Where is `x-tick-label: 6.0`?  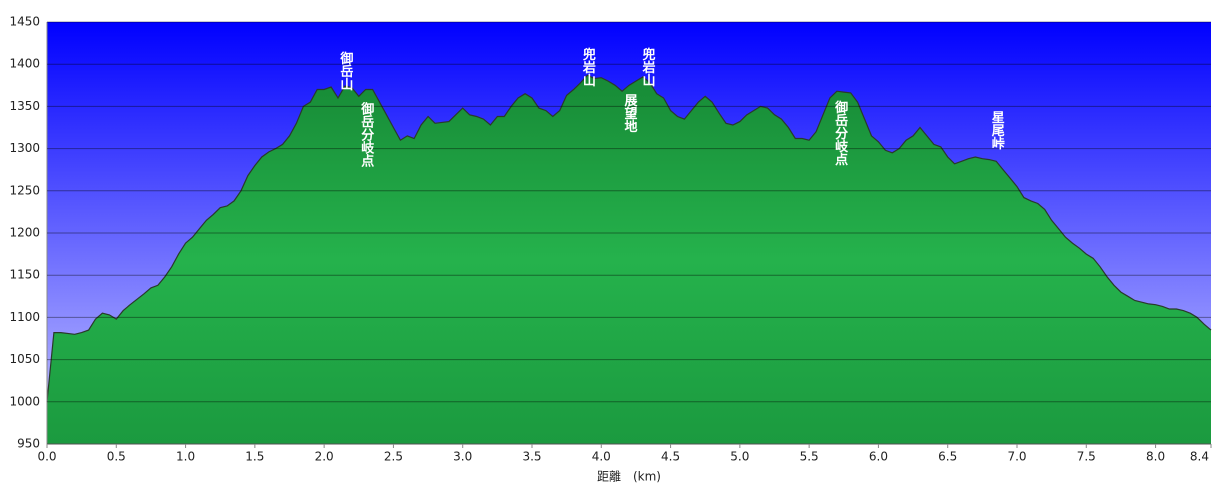 x-tick-label: 6.0 is located at coordinates (878, 457).